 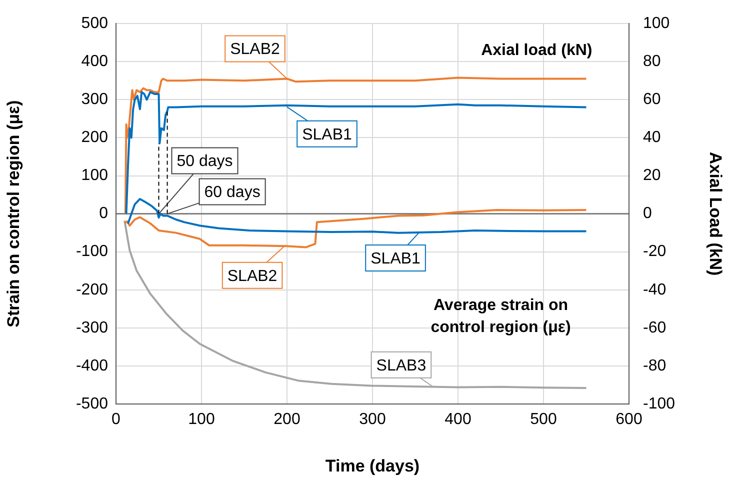 I want to click on y2-tick-label: 0, so click(x=647, y=213).